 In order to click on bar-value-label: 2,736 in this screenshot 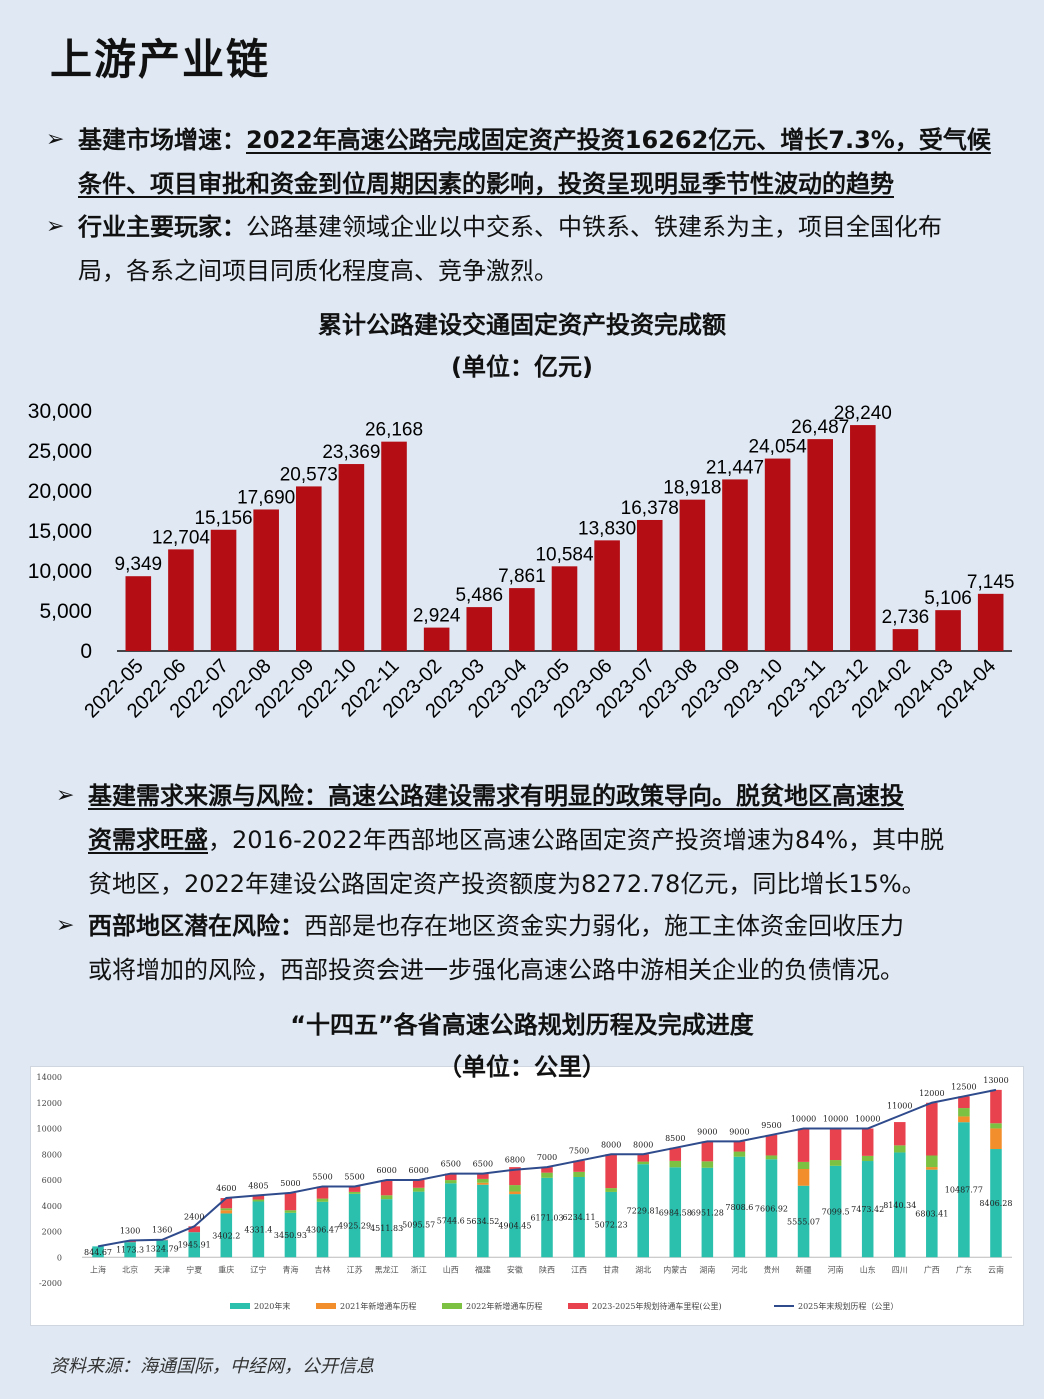, I will do `click(906, 617)`.